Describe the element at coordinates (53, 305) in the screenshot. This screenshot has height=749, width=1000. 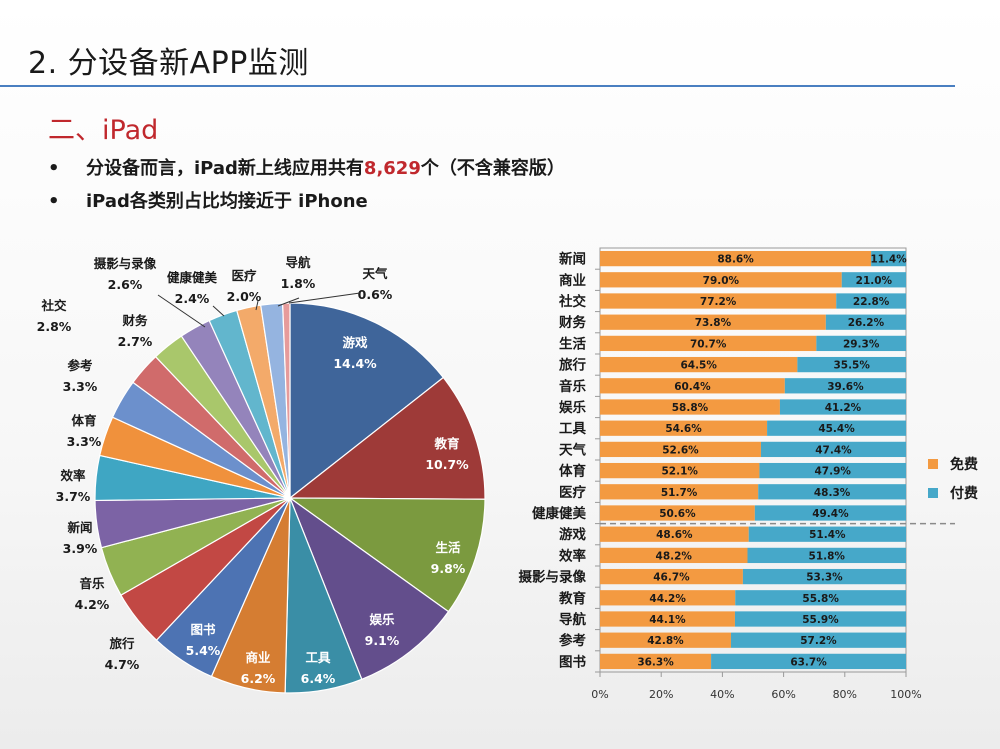
I see `pie-category-label: 社交` at that location.